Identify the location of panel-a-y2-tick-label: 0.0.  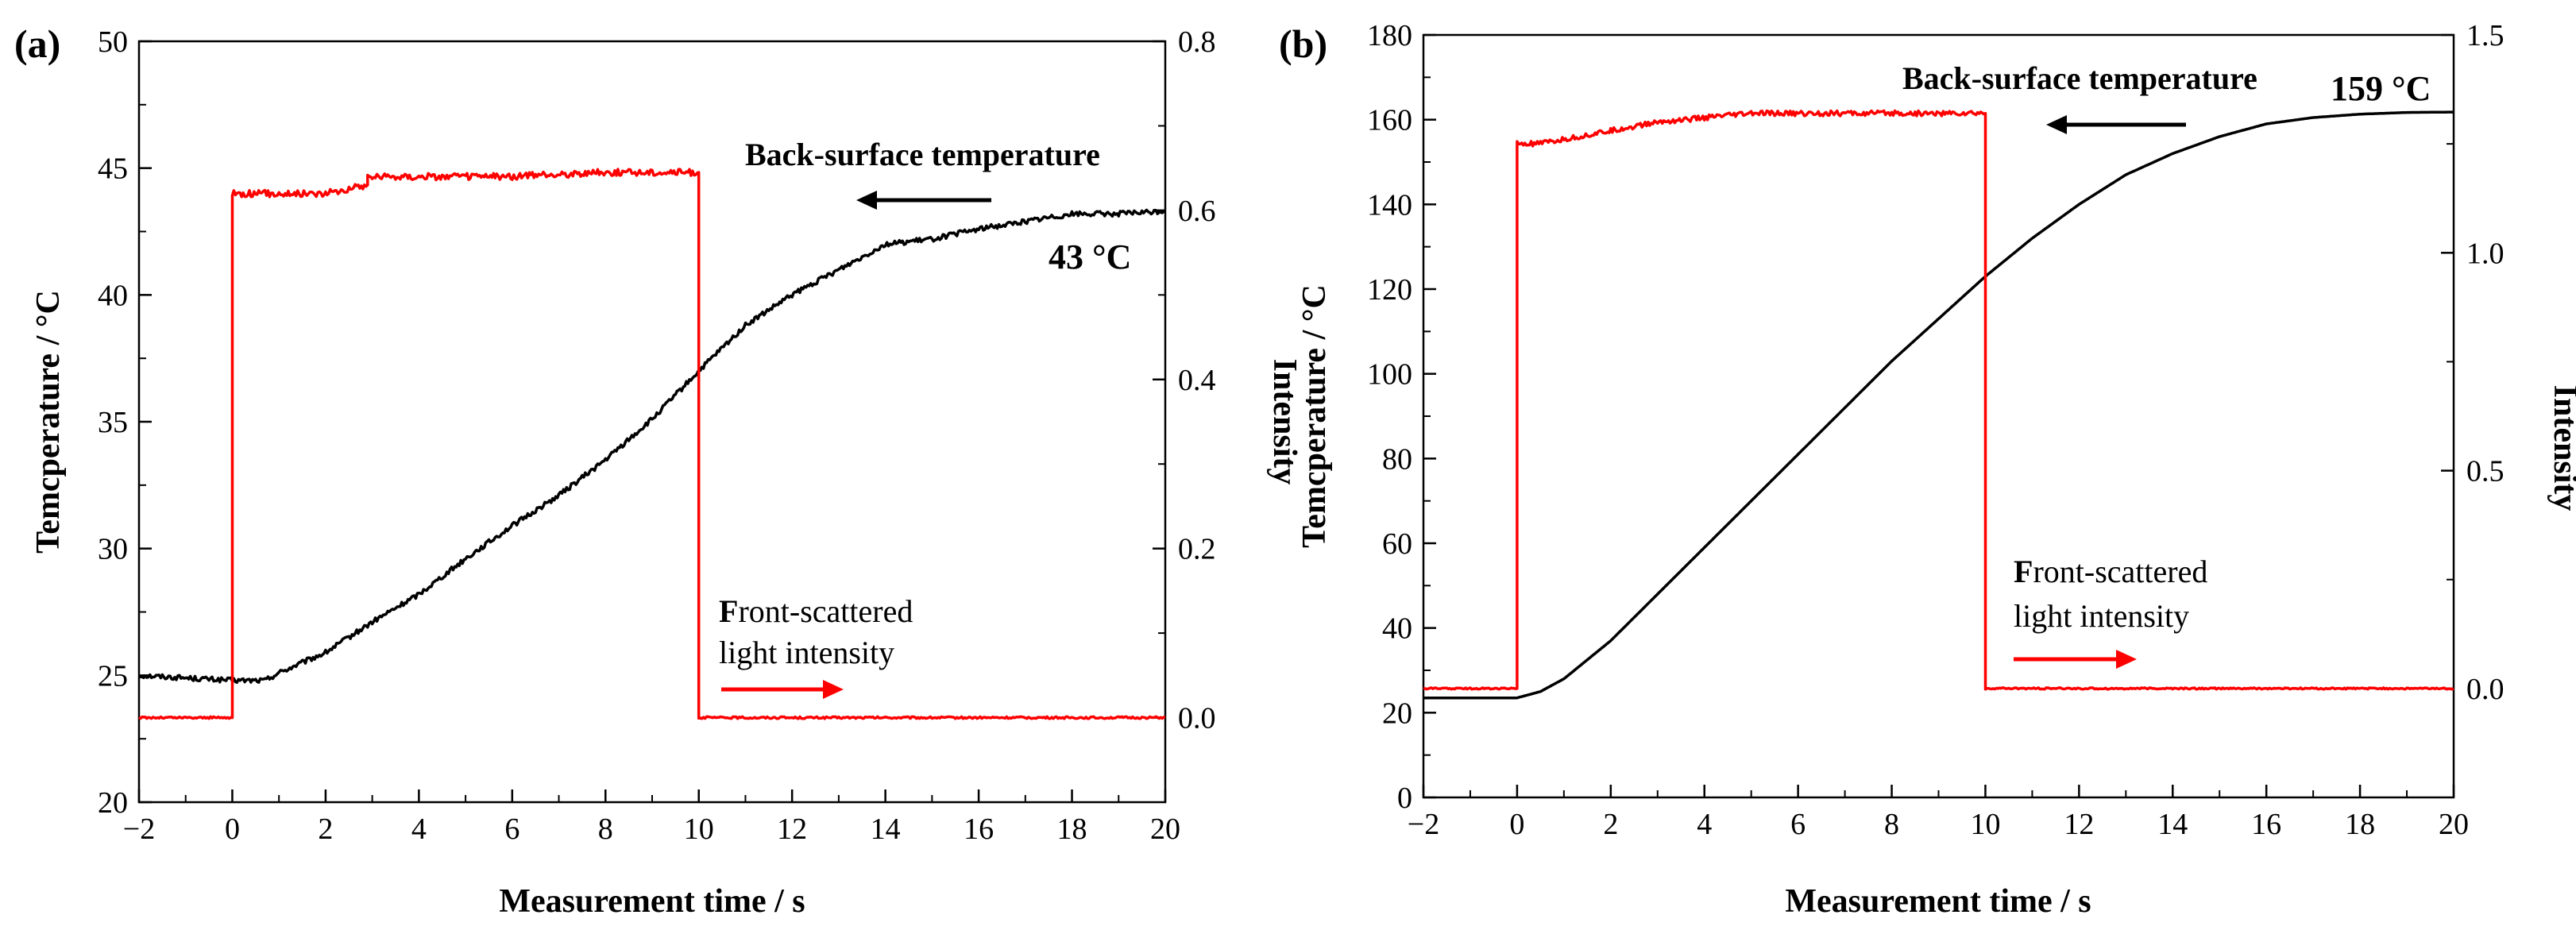
(1197, 718).